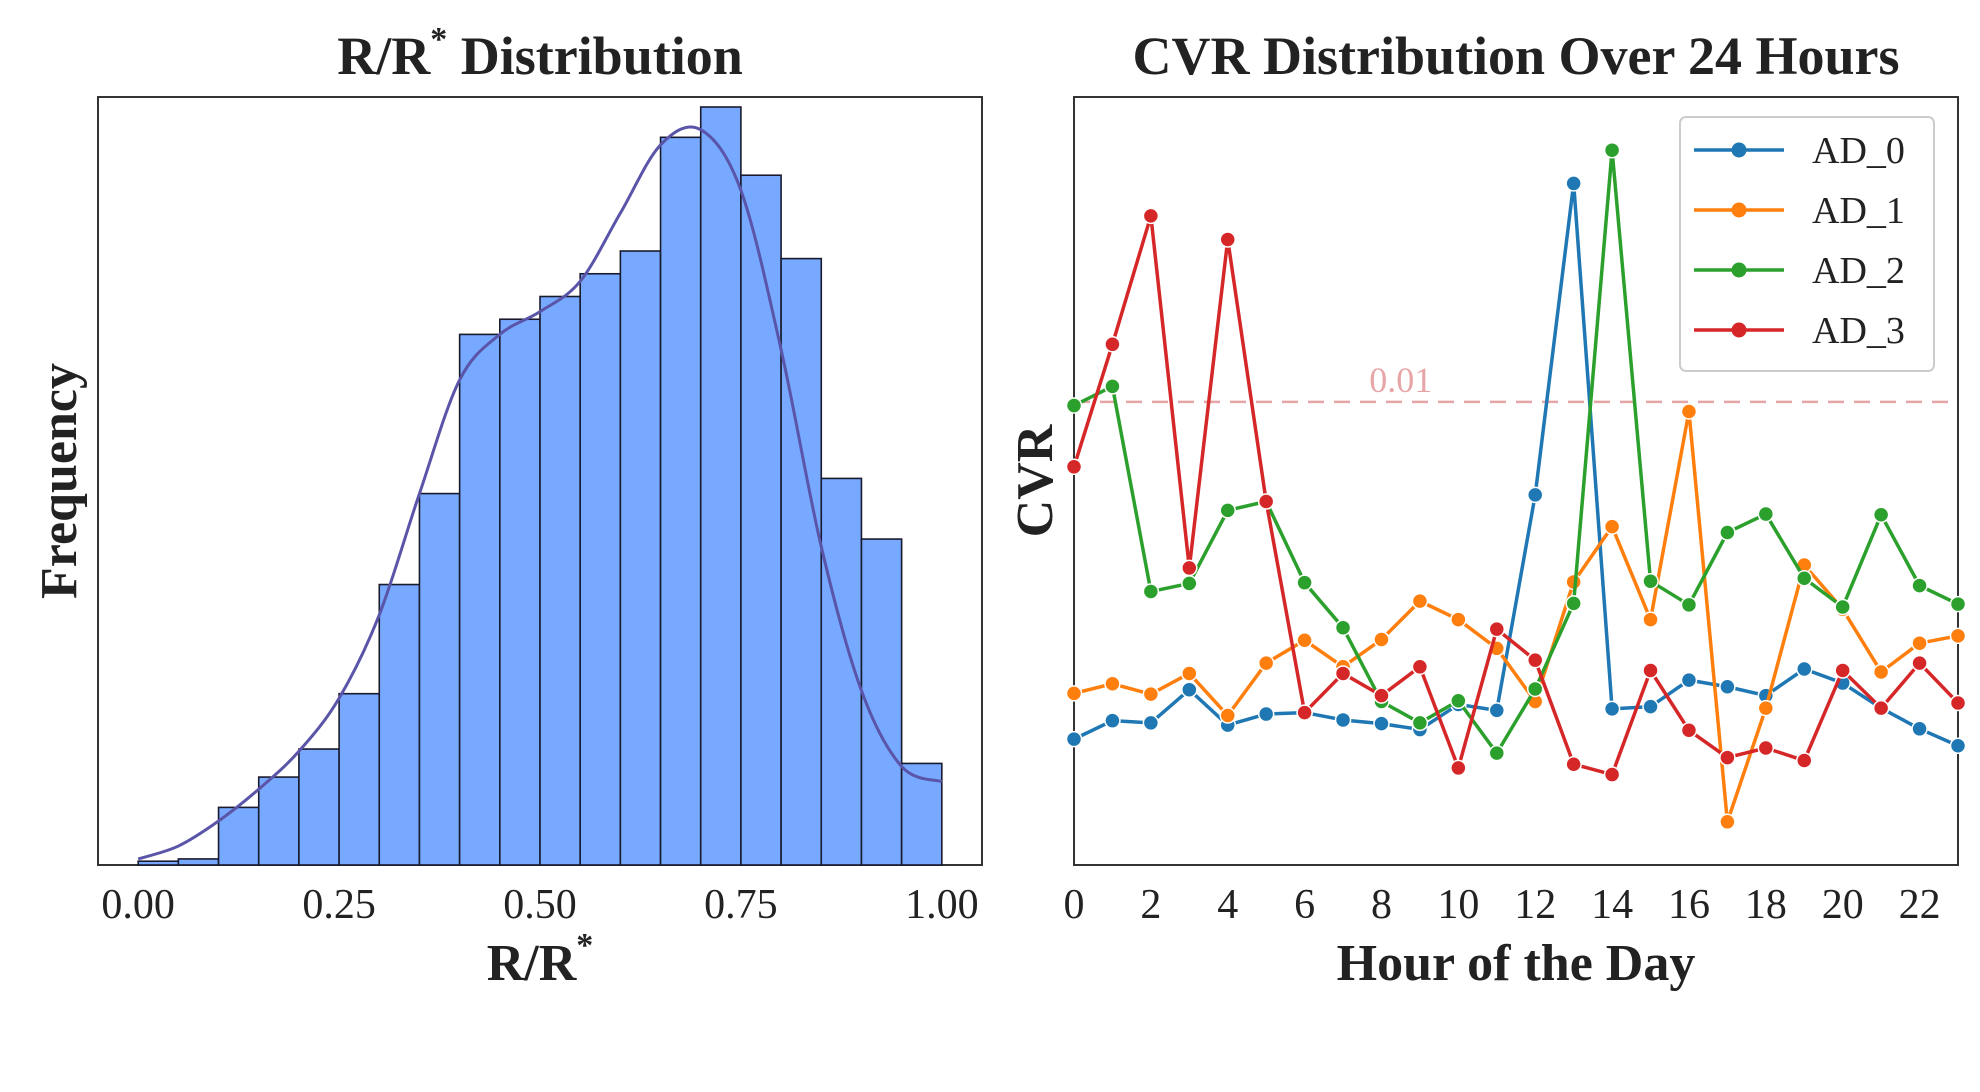  I want to click on legend-label: AD_3, so click(1858, 331).